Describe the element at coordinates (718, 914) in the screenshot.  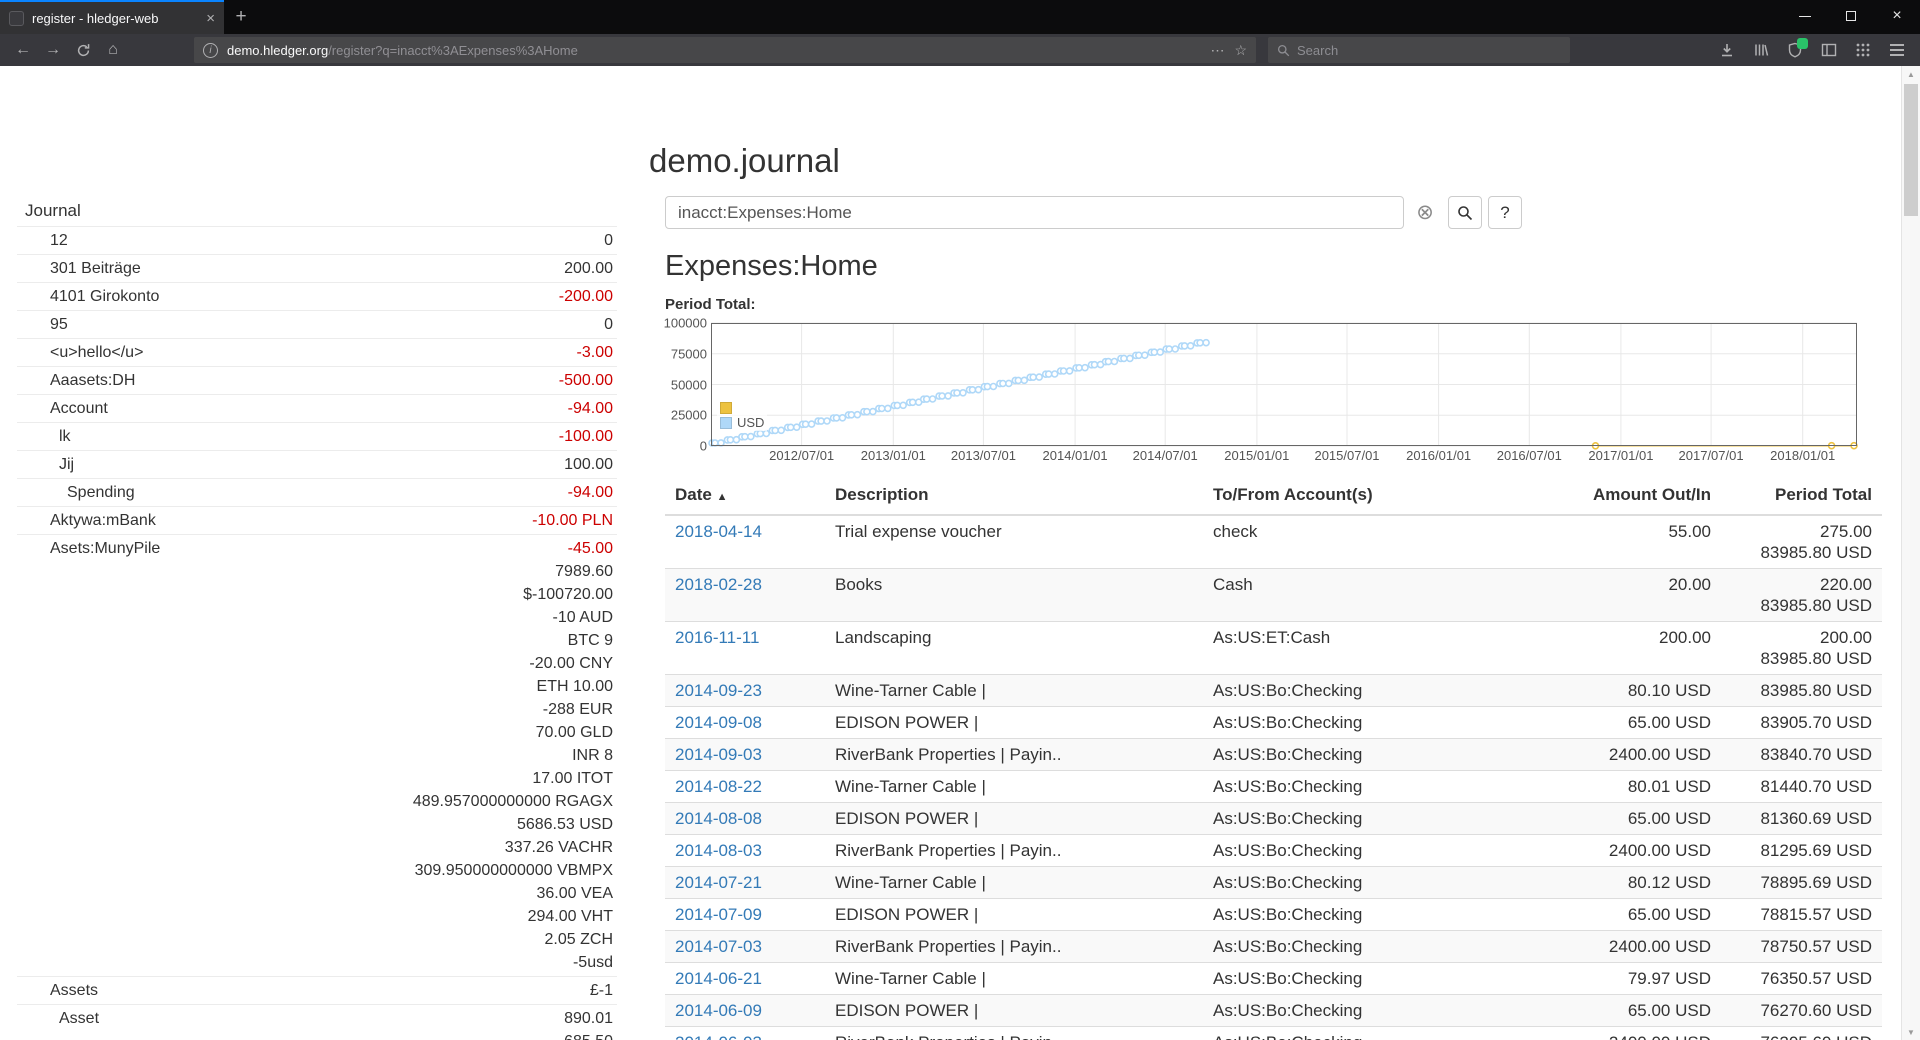
I see `date-link: 2014-07-09` at that location.